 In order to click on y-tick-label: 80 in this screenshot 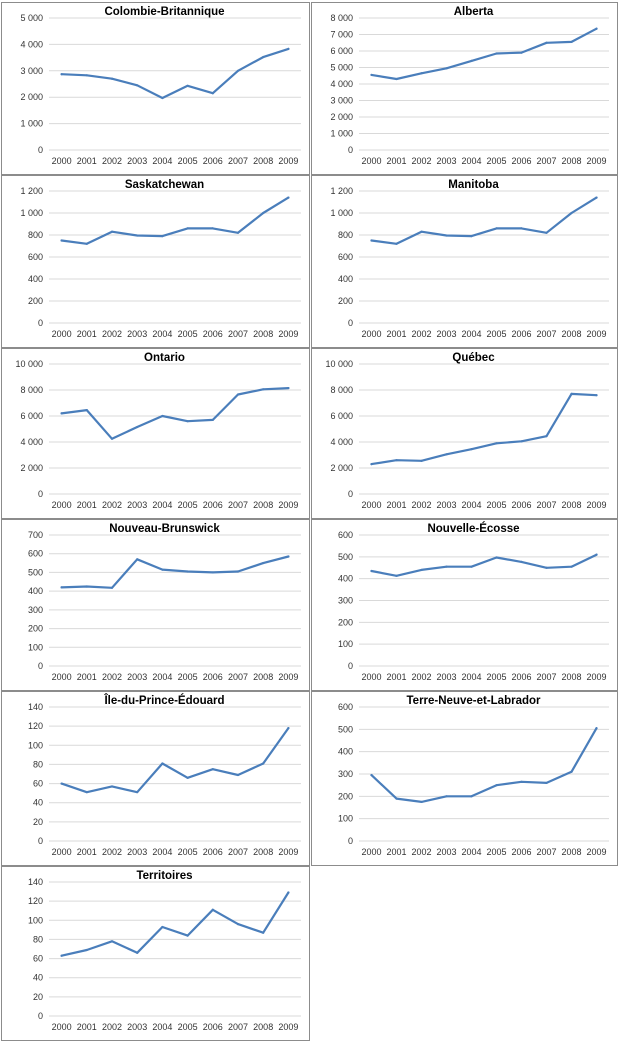, I will do `click(38, 939)`.